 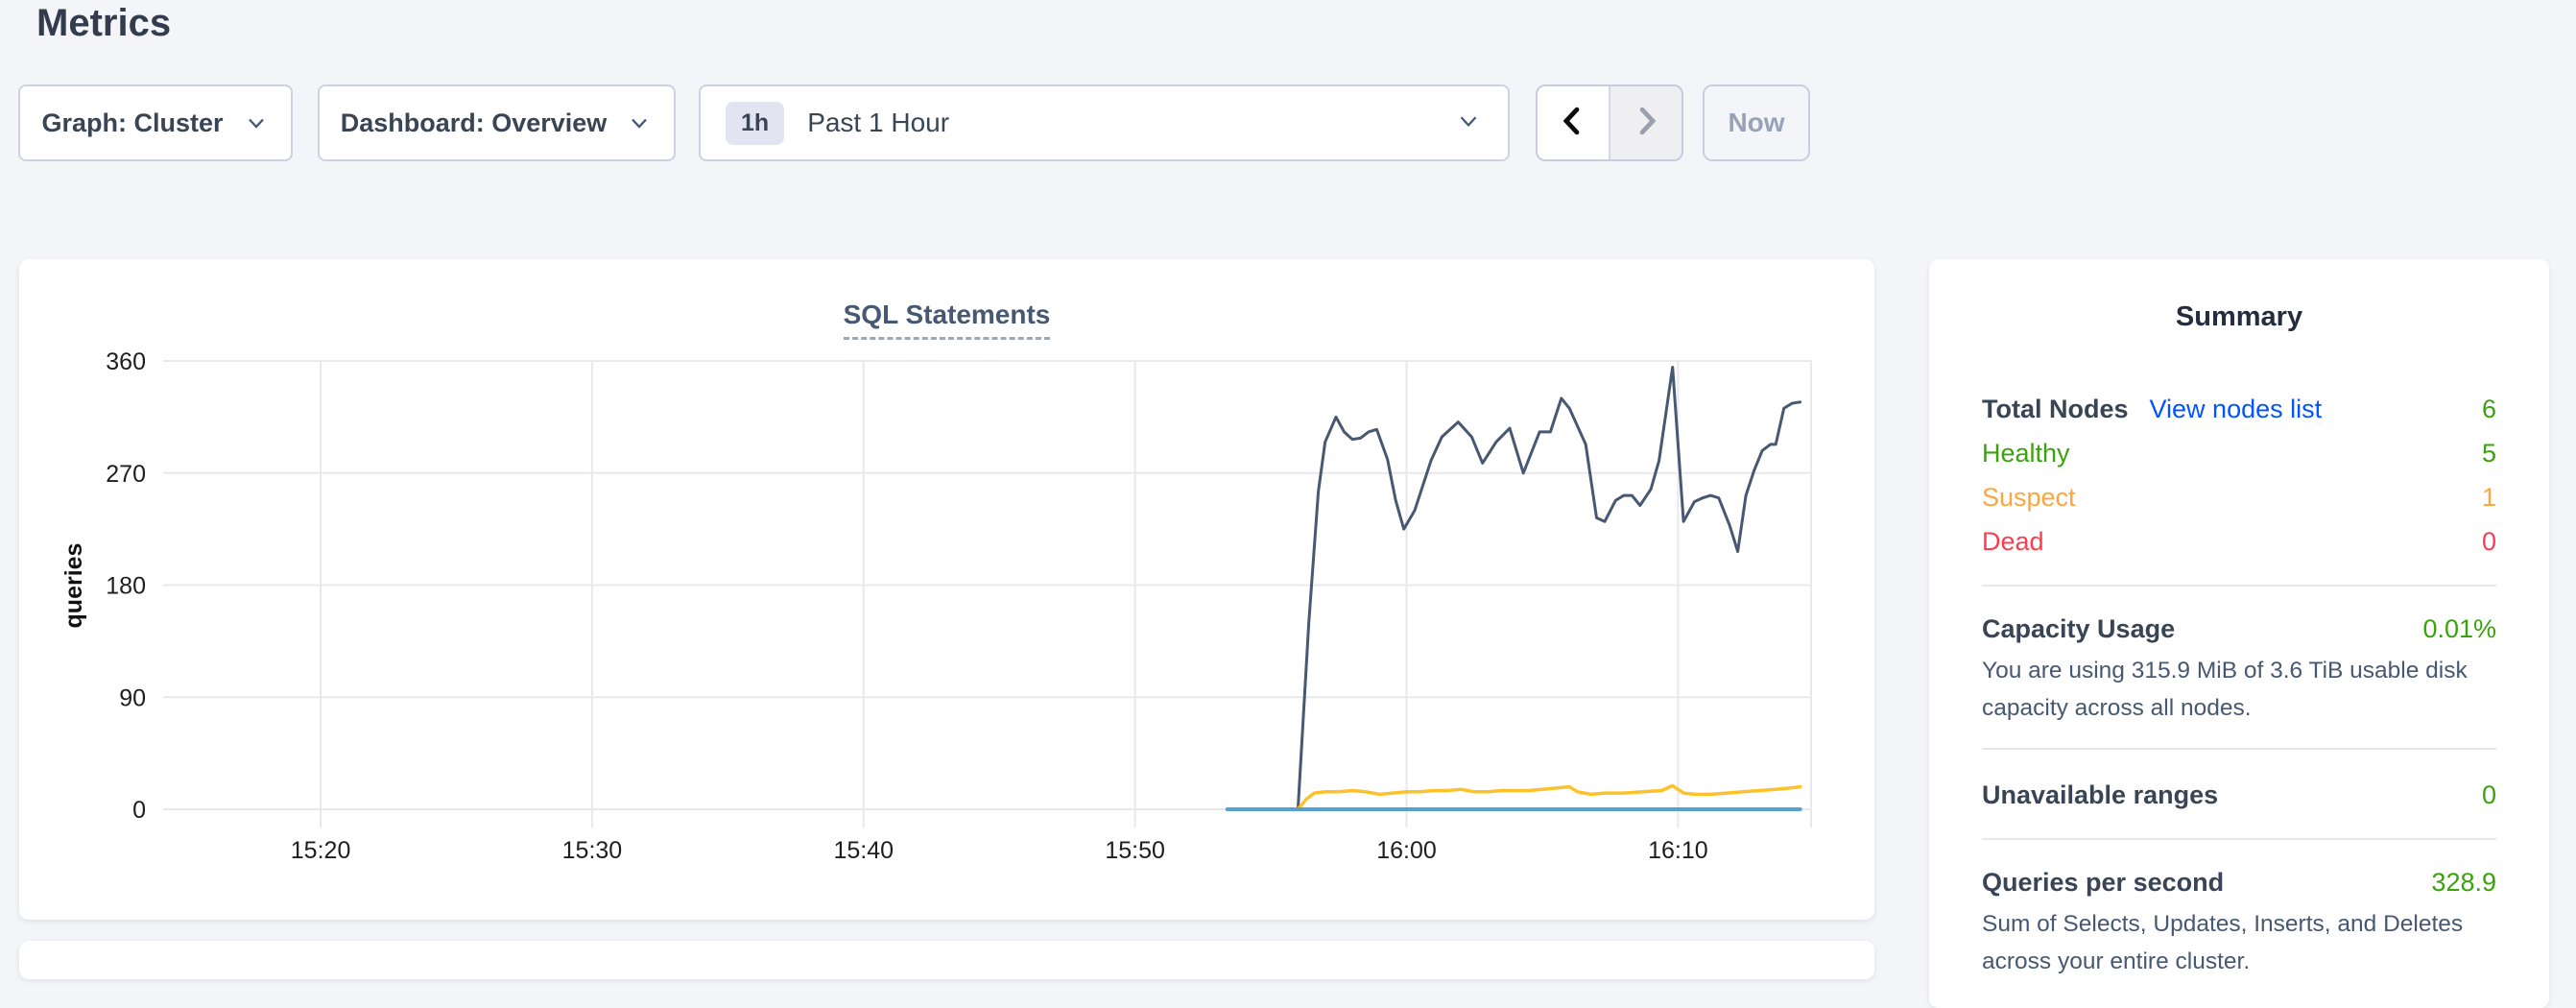 I want to click on svg-text: 180, so click(x=126, y=586).